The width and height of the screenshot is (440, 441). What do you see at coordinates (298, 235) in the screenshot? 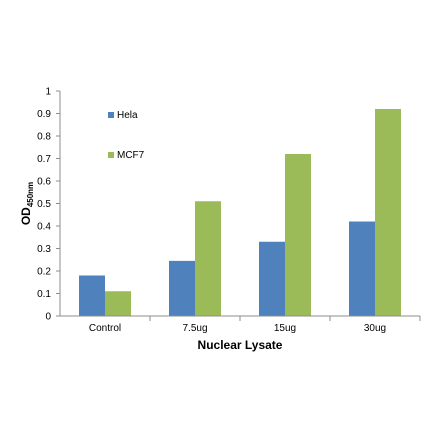
I see `bar-mcf7-15ug` at bounding box center [298, 235].